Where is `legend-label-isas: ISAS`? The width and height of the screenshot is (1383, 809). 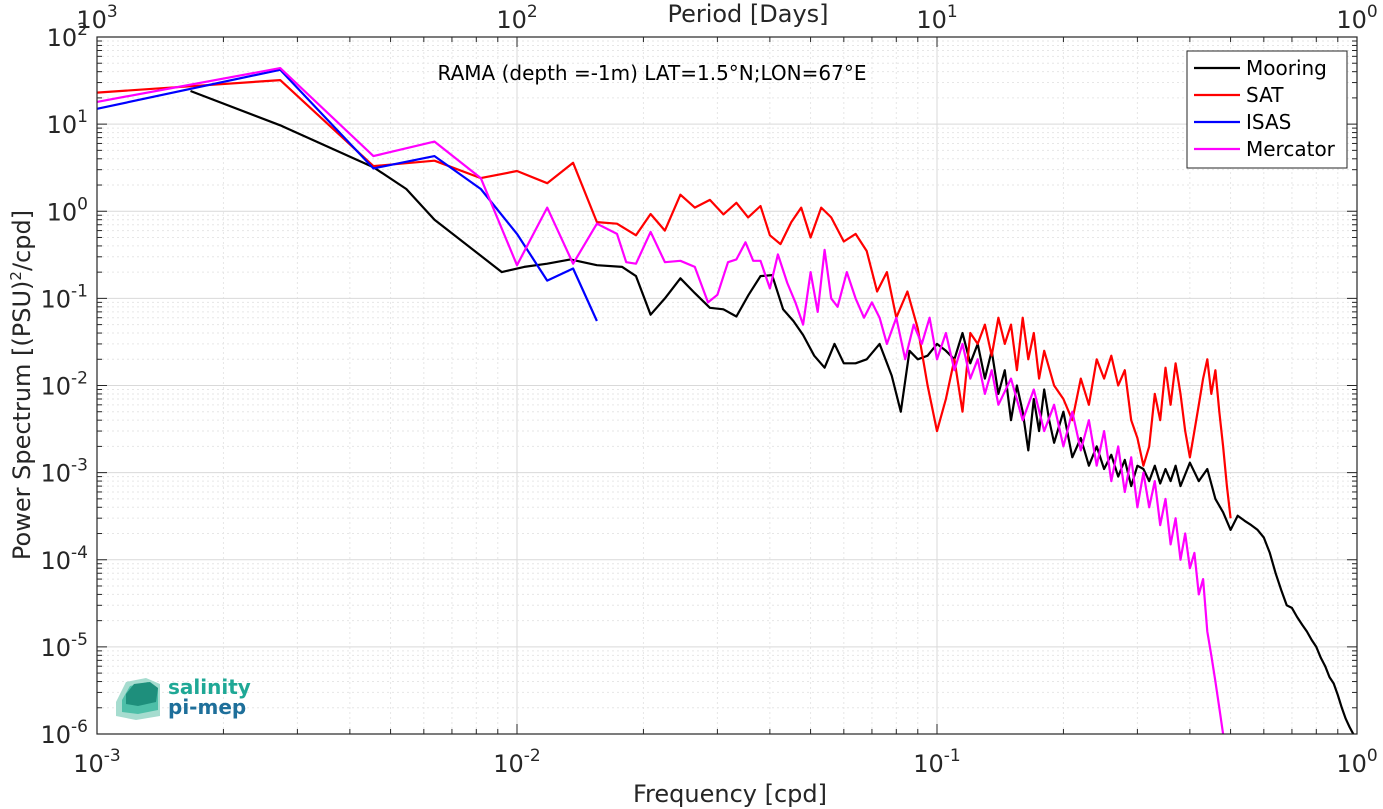
legend-label-isas: ISAS is located at coordinates (1268, 122).